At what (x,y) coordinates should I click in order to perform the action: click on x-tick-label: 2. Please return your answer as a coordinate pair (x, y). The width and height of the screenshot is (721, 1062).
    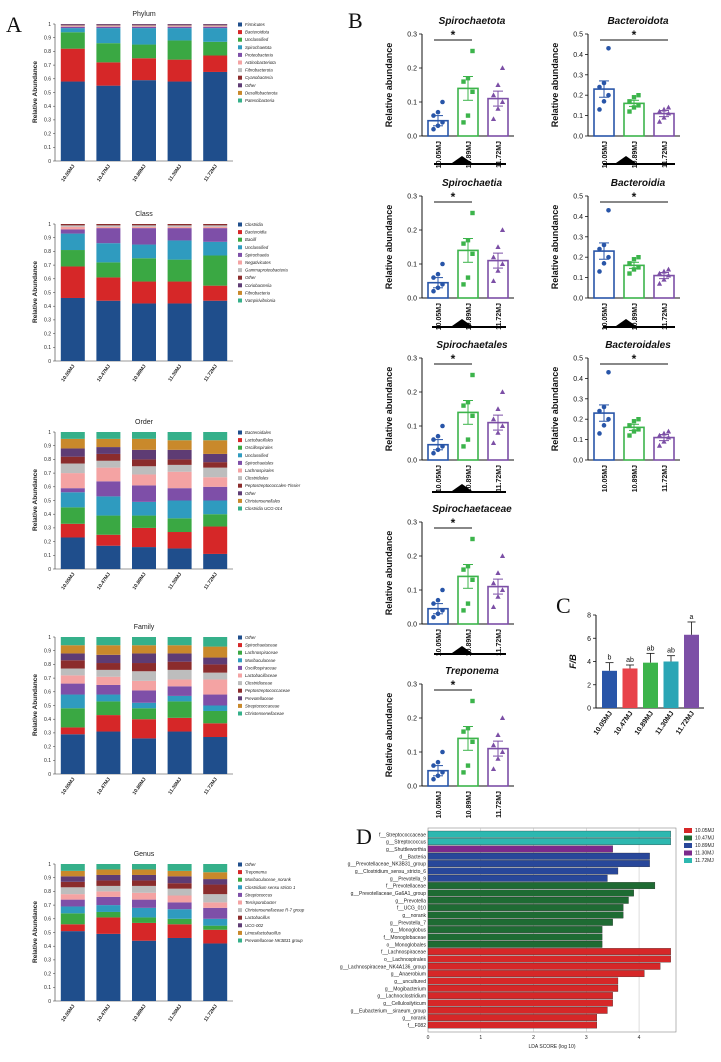
    Looking at the image, I should click on (533, 1038).